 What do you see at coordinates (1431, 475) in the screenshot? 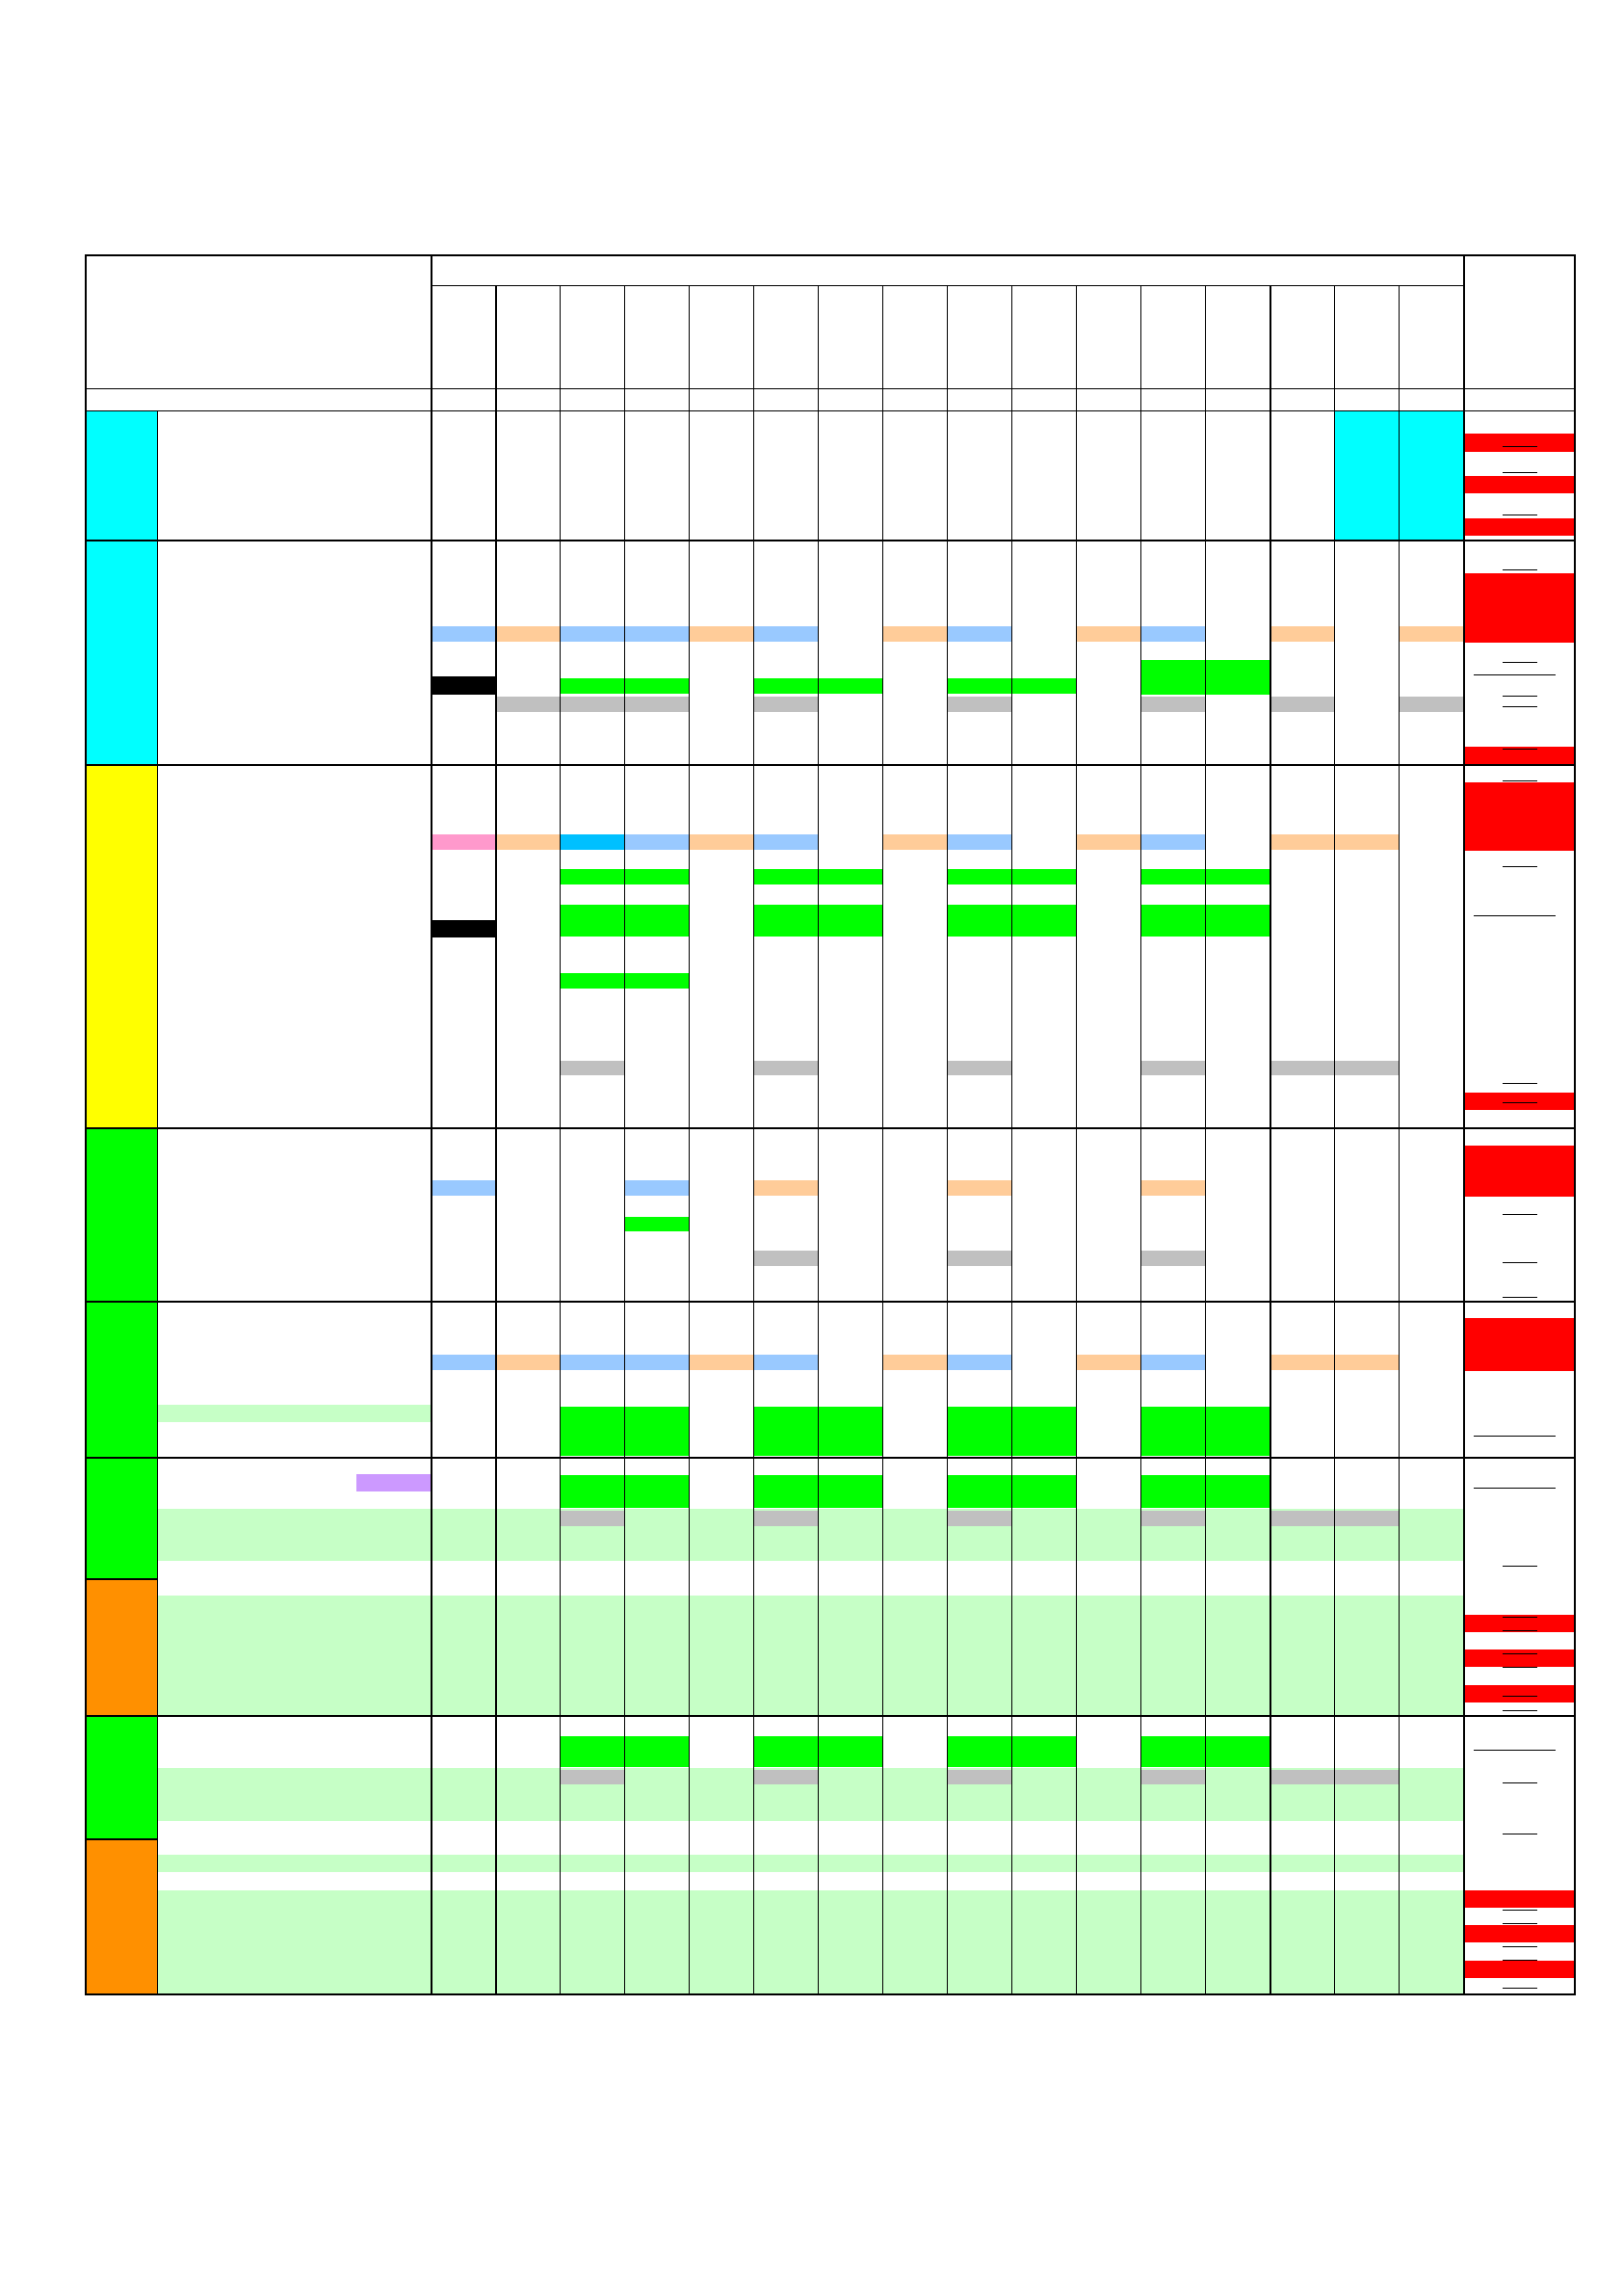
I see `cyan-column-cell` at bounding box center [1431, 475].